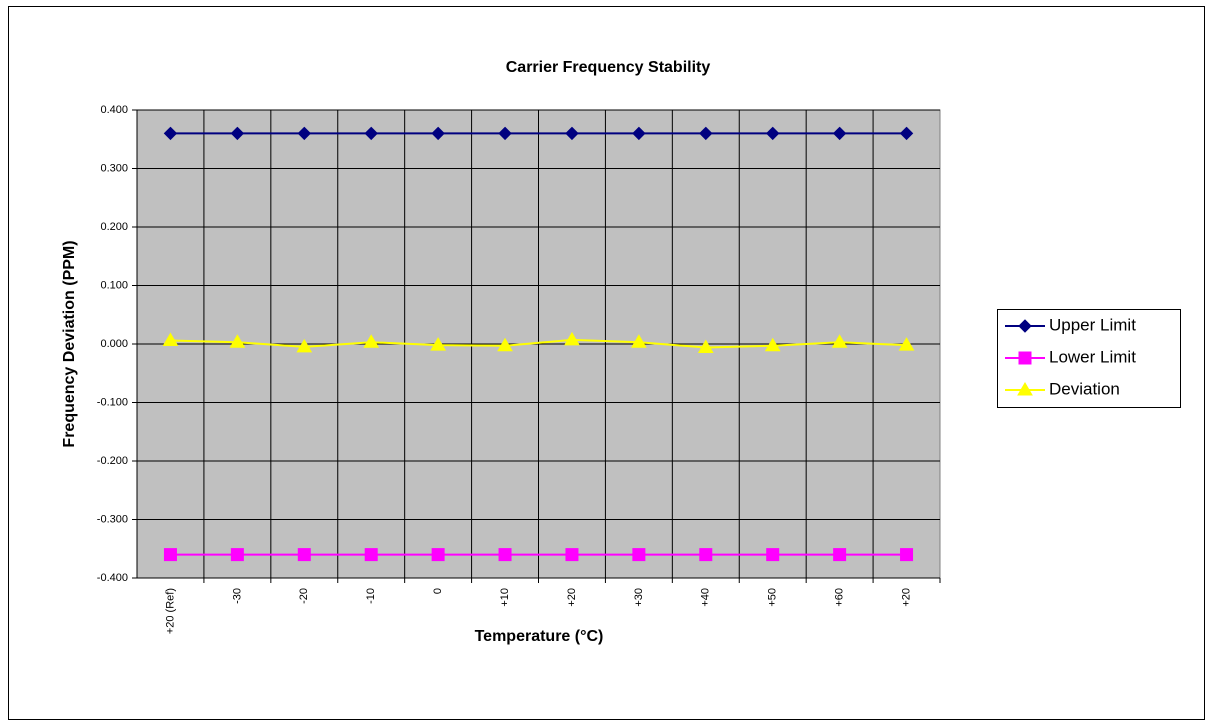 This screenshot has height=721, width=1206. What do you see at coordinates (112, 519) in the screenshot?
I see `y-tick-label: -0.300` at bounding box center [112, 519].